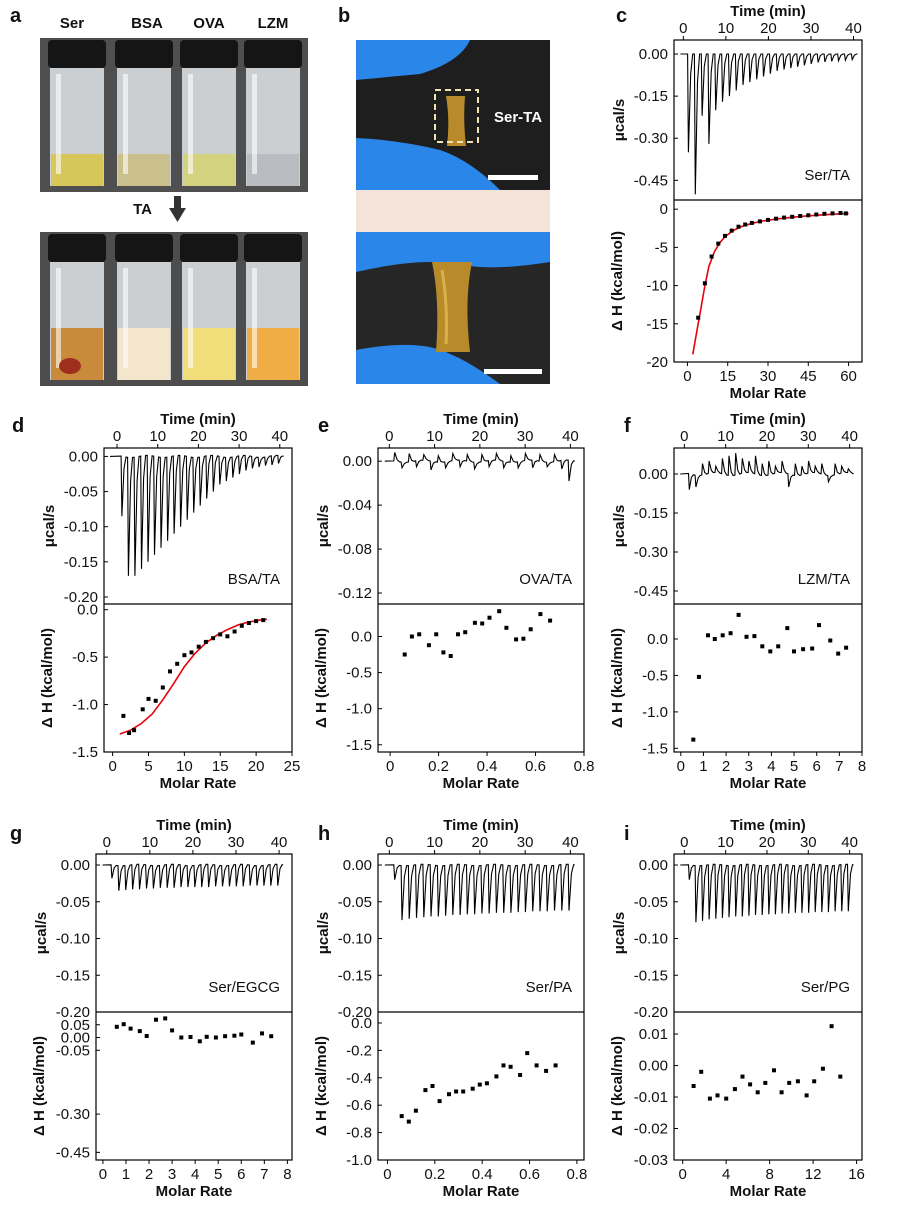 The height and width of the screenshot is (1222, 922). Describe the element at coordinates (683, 28) in the screenshot. I see `c-time-tick-label-0: 0` at that location.